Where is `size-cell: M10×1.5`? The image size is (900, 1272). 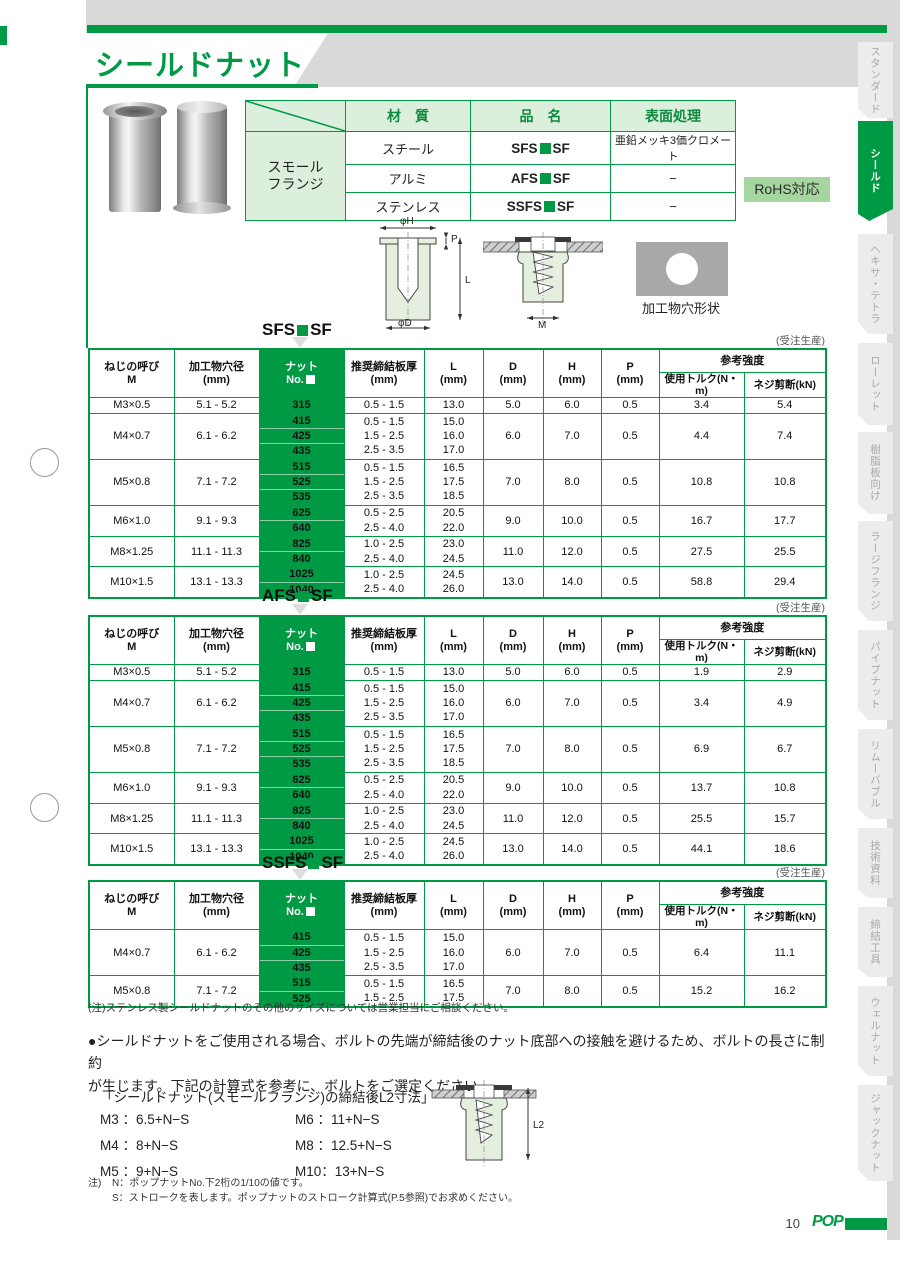 size-cell: M10×1.5 is located at coordinates (131, 582).